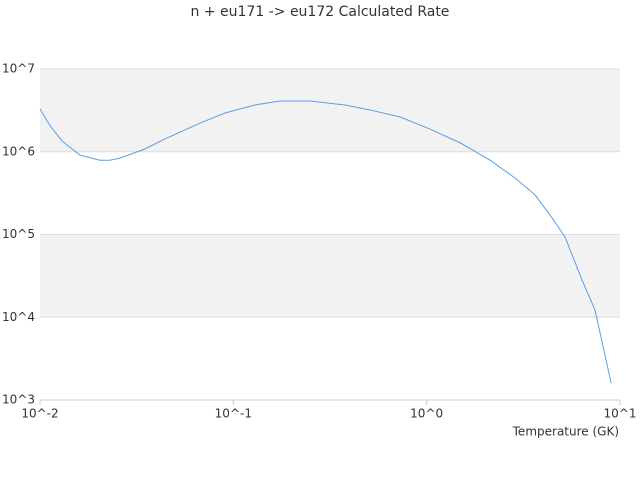 Image resolution: width=640 pixels, height=480 pixels. Describe the element at coordinates (426, 414) in the screenshot. I see `x-tick-label: 10^0` at that location.